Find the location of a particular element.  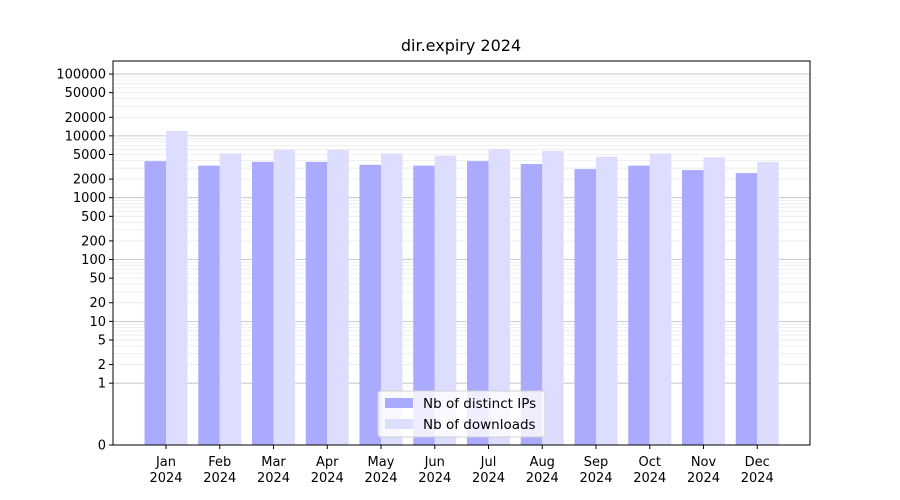

x-tick-label-month: Jan is located at coordinates (165, 462).